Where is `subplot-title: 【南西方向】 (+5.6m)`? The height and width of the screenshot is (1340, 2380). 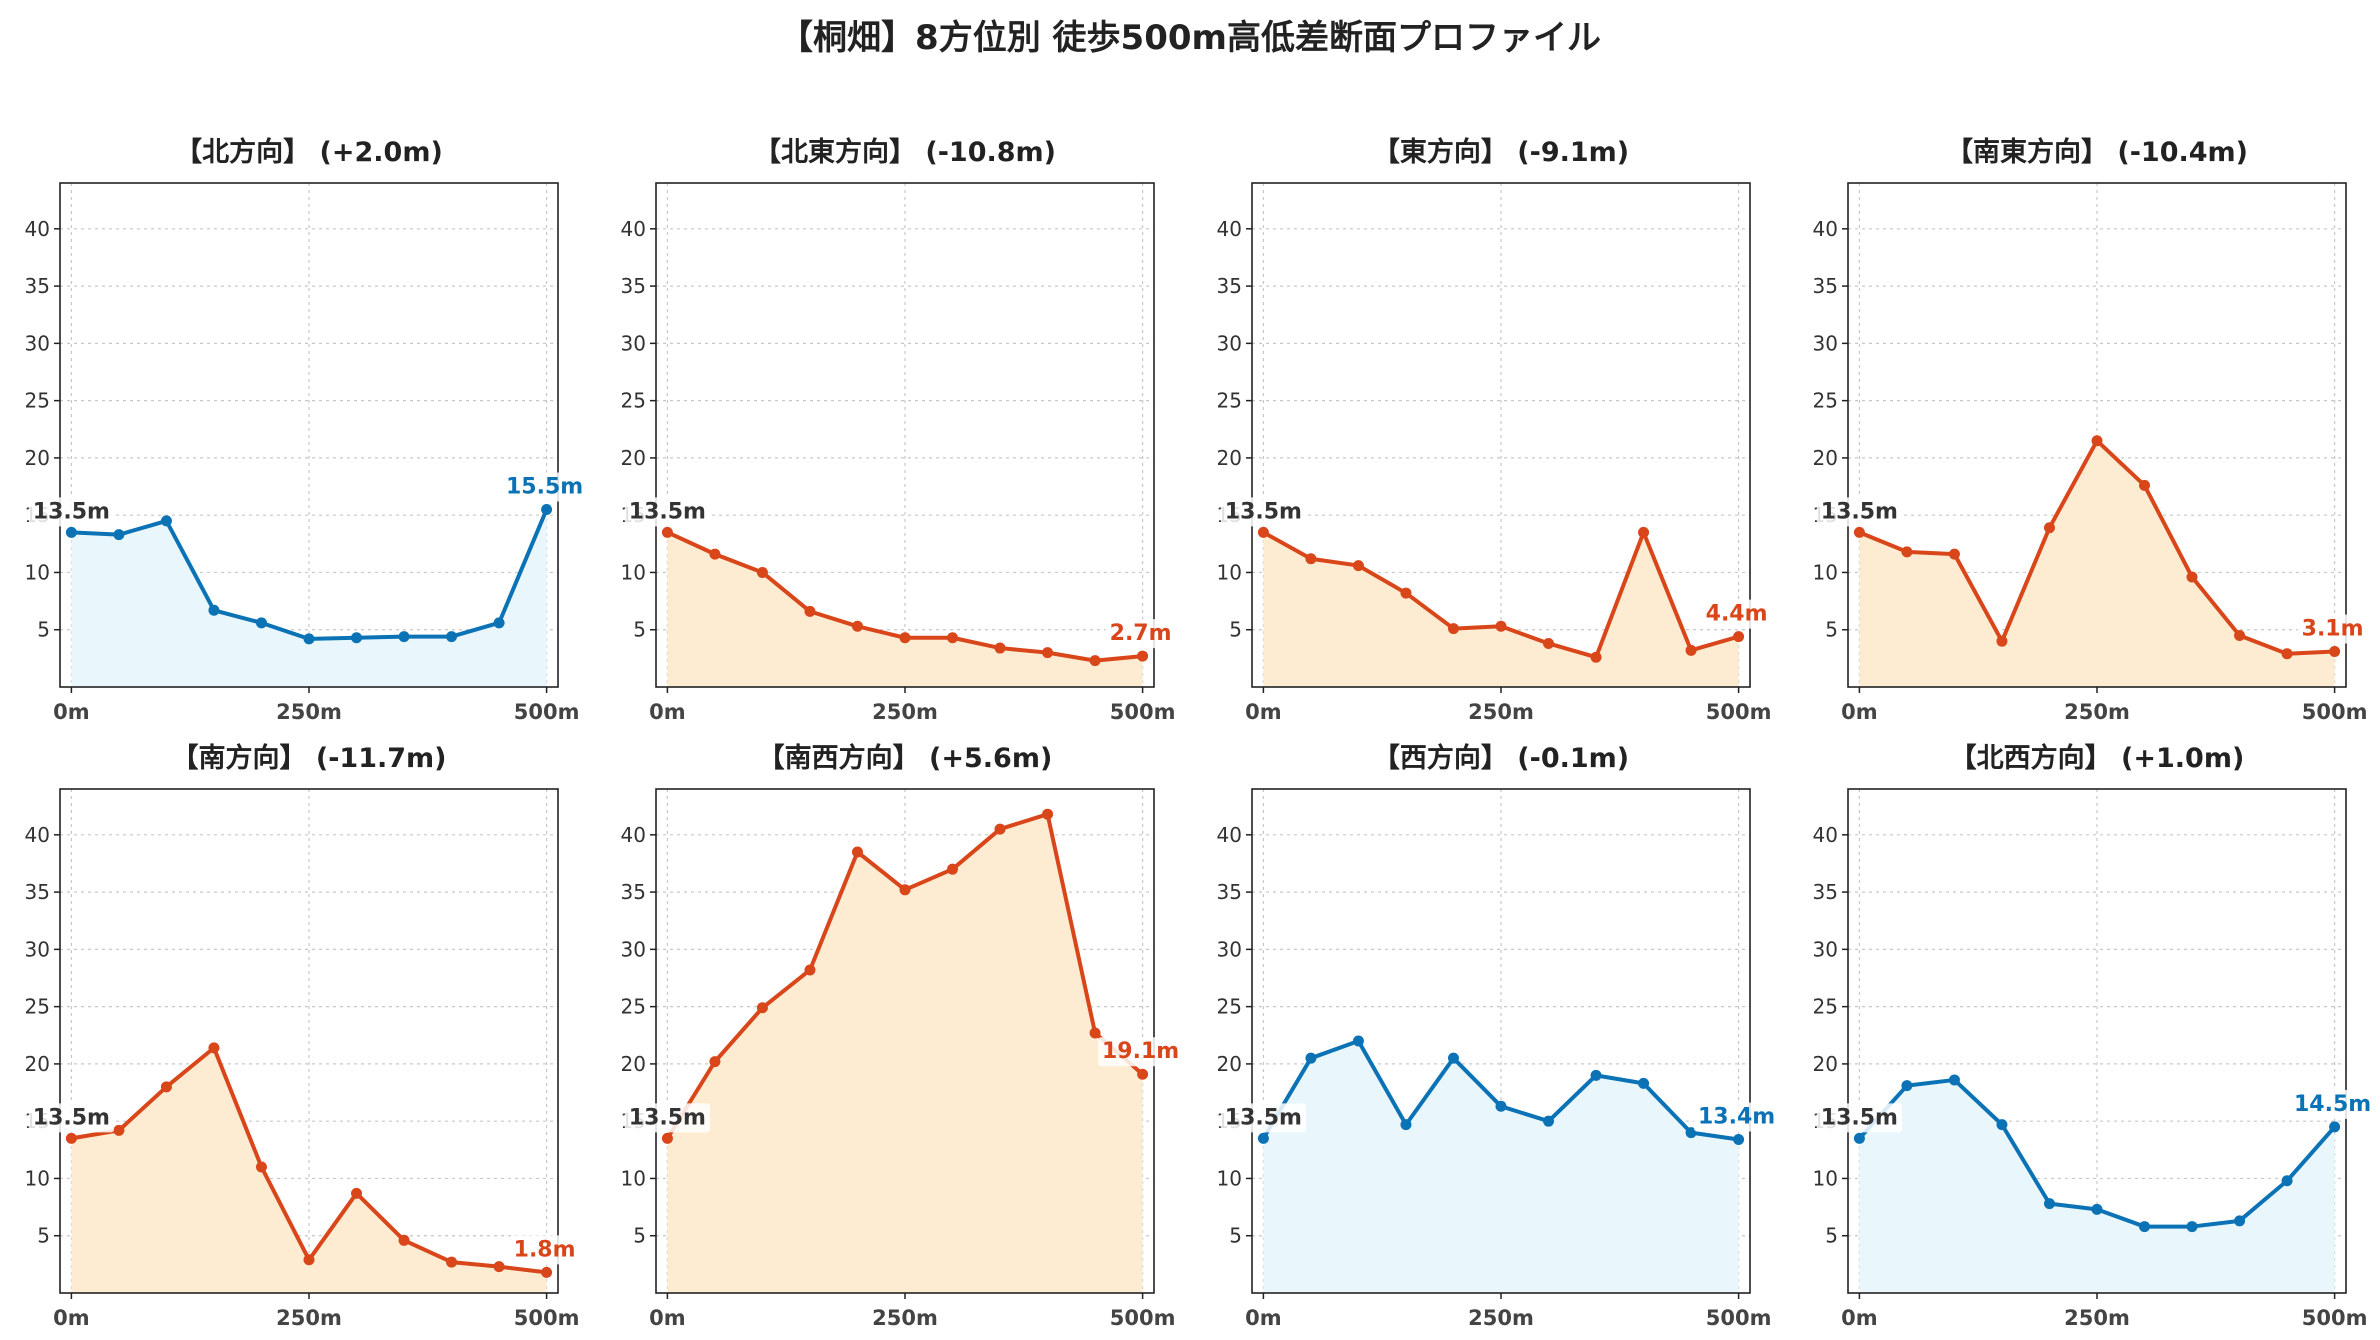 subplot-title: 【南西方向】 (+5.6m) is located at coordinates (905, 758).